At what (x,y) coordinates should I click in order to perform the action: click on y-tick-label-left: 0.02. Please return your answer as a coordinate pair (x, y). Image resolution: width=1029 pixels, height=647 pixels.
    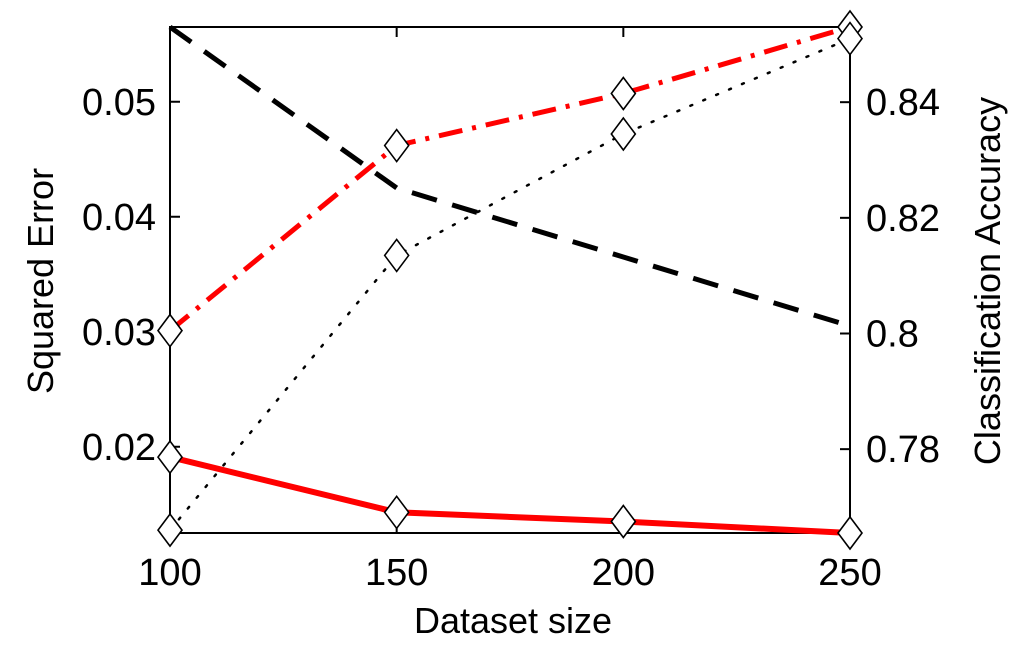
    Looking at the image, I should click on (119, 448).